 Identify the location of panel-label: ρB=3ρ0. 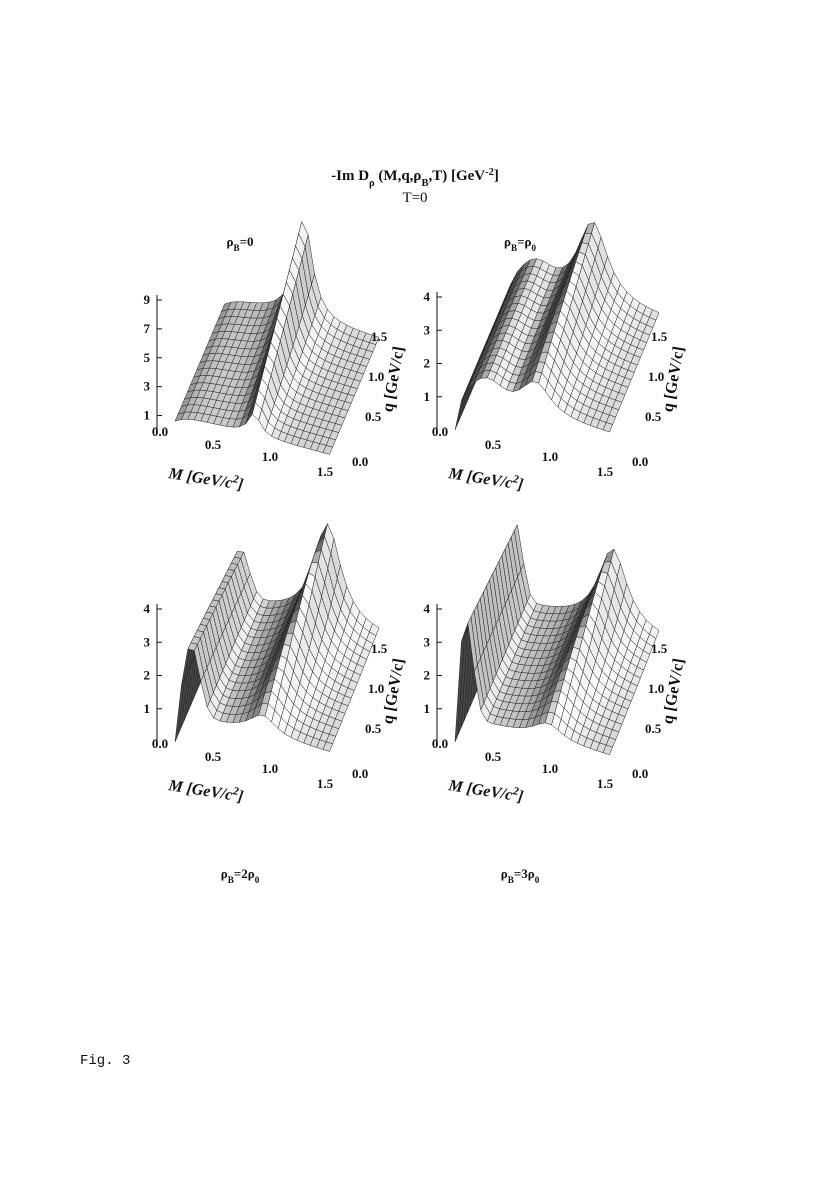
(520, 875).